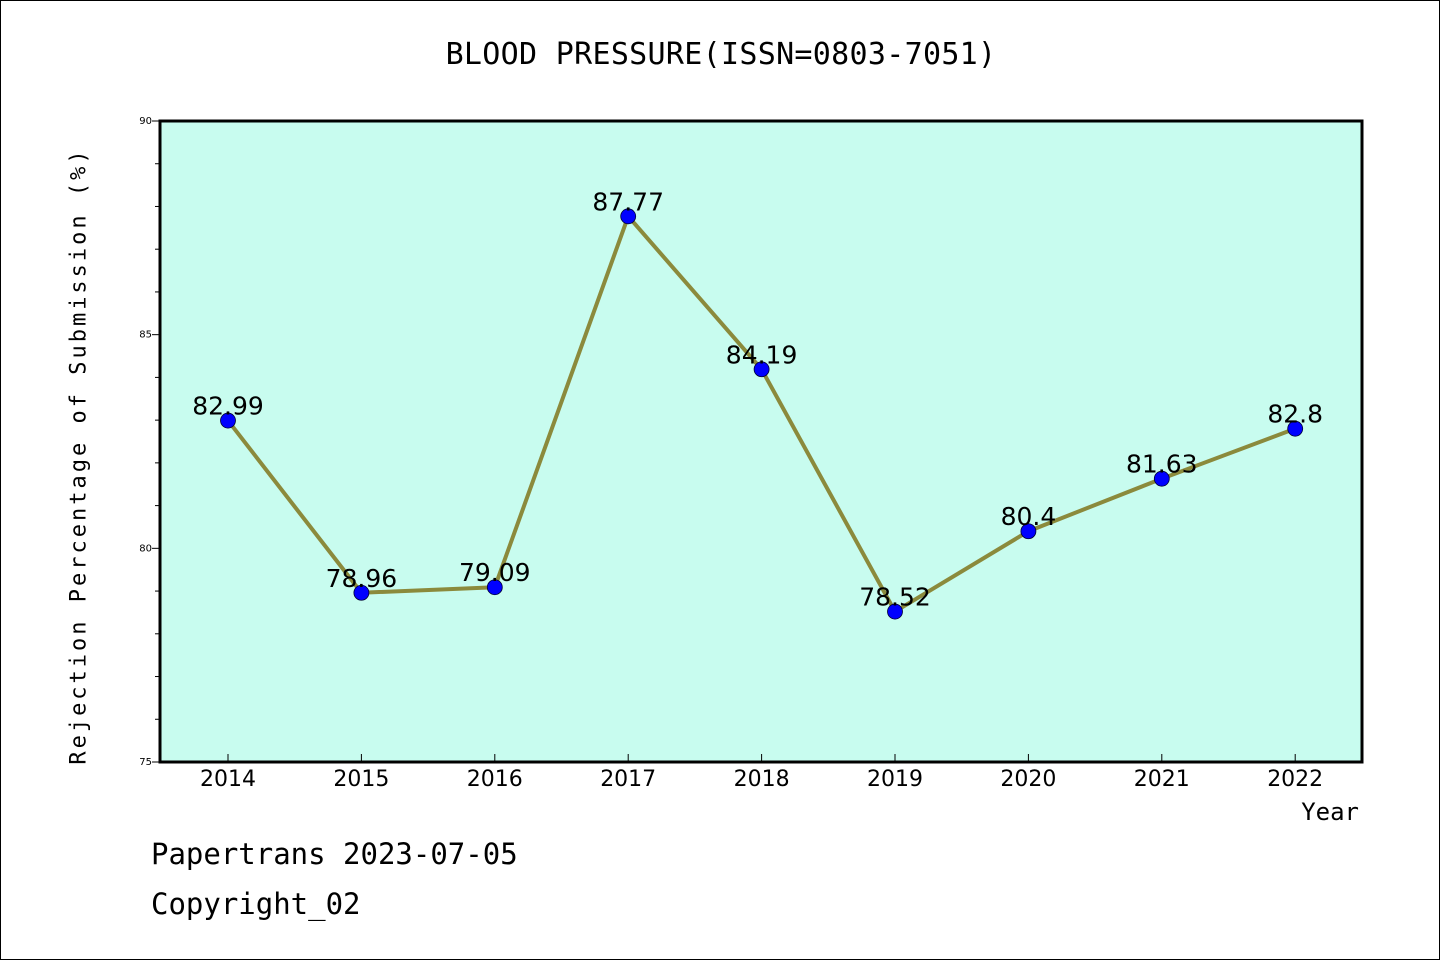 This screenshot has width=1440, height=960. What do you see at coordinates (721, 54) in the screenshot?
I see `chart-title: BLOOD PRESSURE(ISSN=0803-7051)` at bounding box center [721, 54].